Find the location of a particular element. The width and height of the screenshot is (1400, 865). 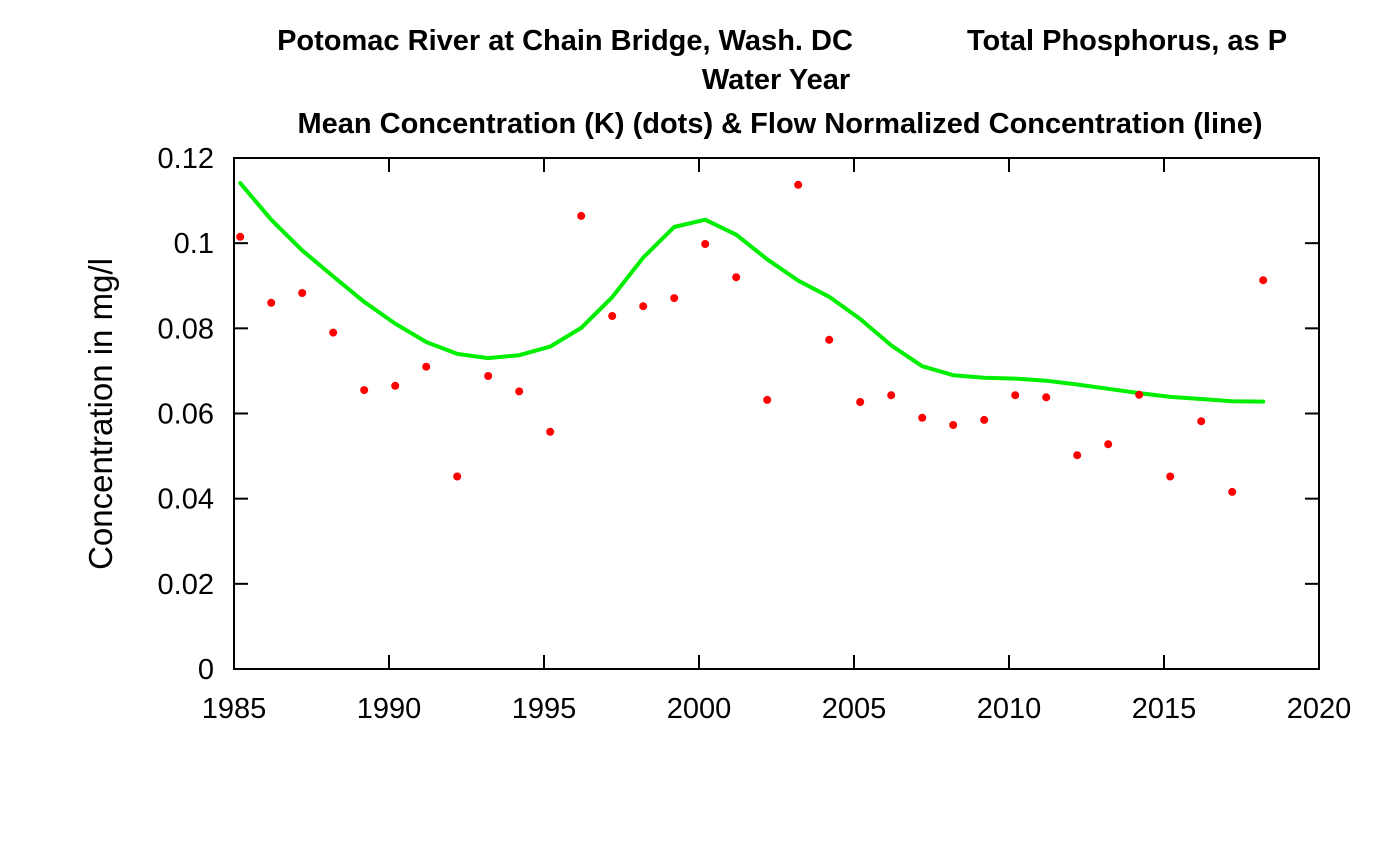

x-tick-label: 1990 is located at coordinates (389, 709).